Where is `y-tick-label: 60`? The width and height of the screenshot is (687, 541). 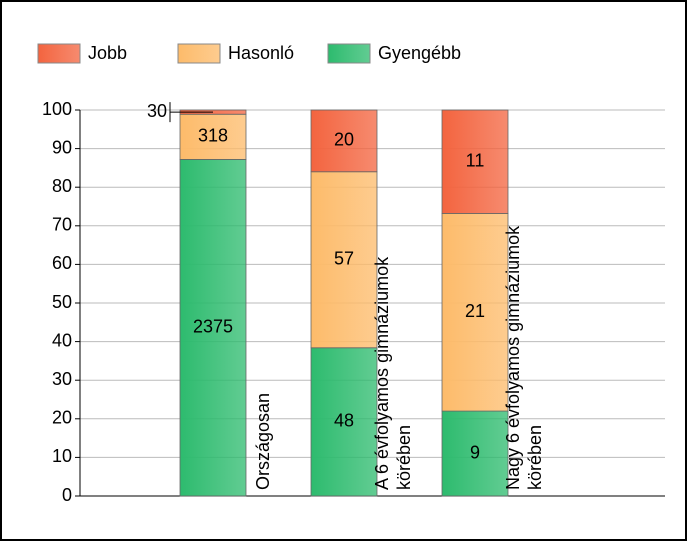 y-tick-label: 60 is located at coordinates (62, 263).